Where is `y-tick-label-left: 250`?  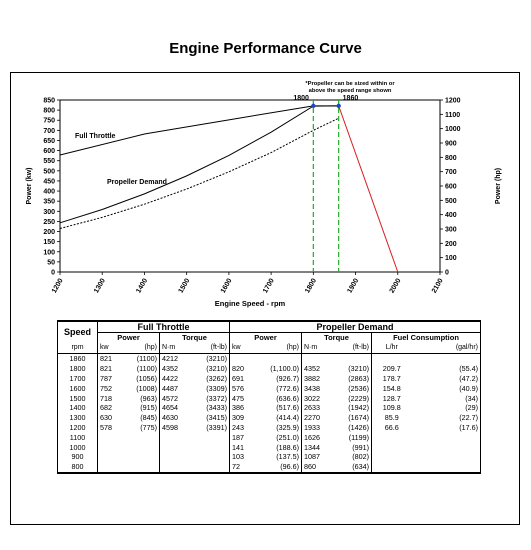 y-tick-label-left: 250 is located at coordinates (49, 222).